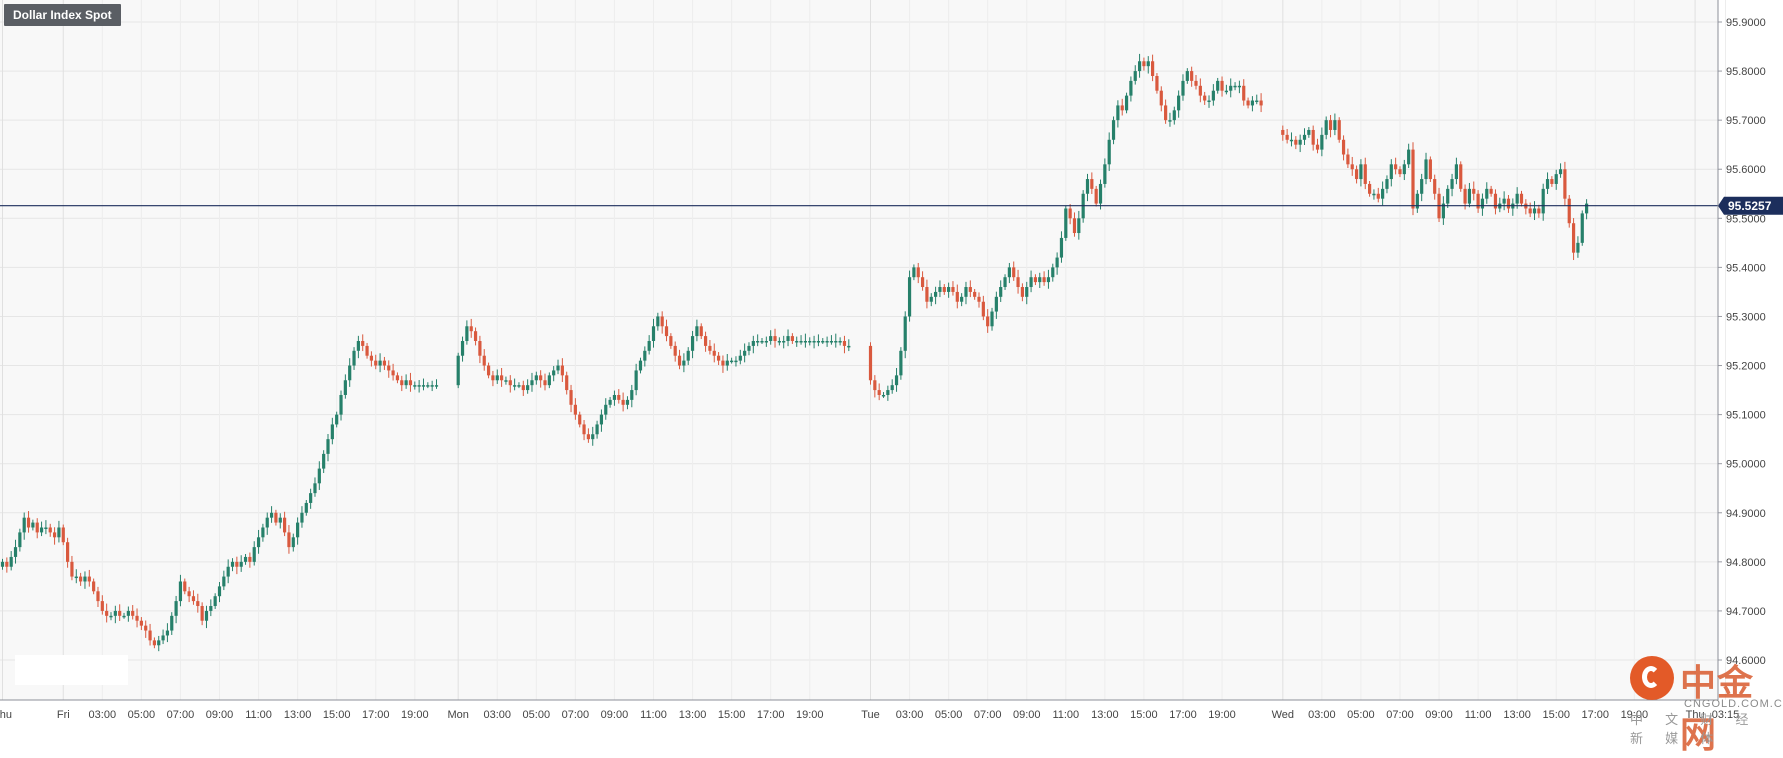  What do you see at coordinates (1478, 715) in the screenshot?
I see `x-tick-label: 11:00` at bounding box center [1478, 715].